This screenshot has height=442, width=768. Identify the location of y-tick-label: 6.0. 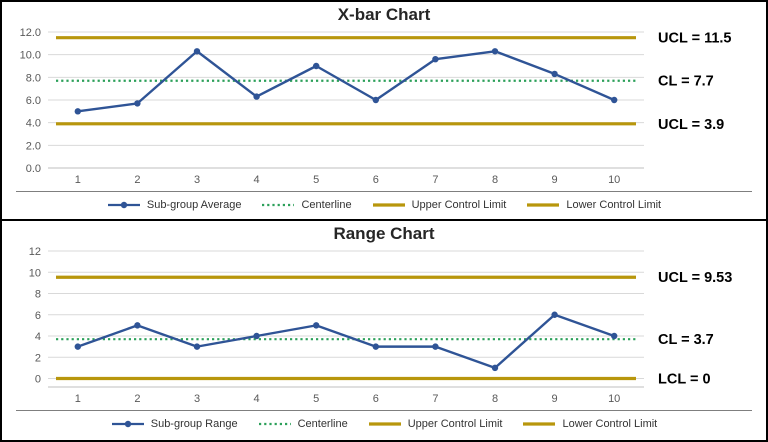
(33, 101).